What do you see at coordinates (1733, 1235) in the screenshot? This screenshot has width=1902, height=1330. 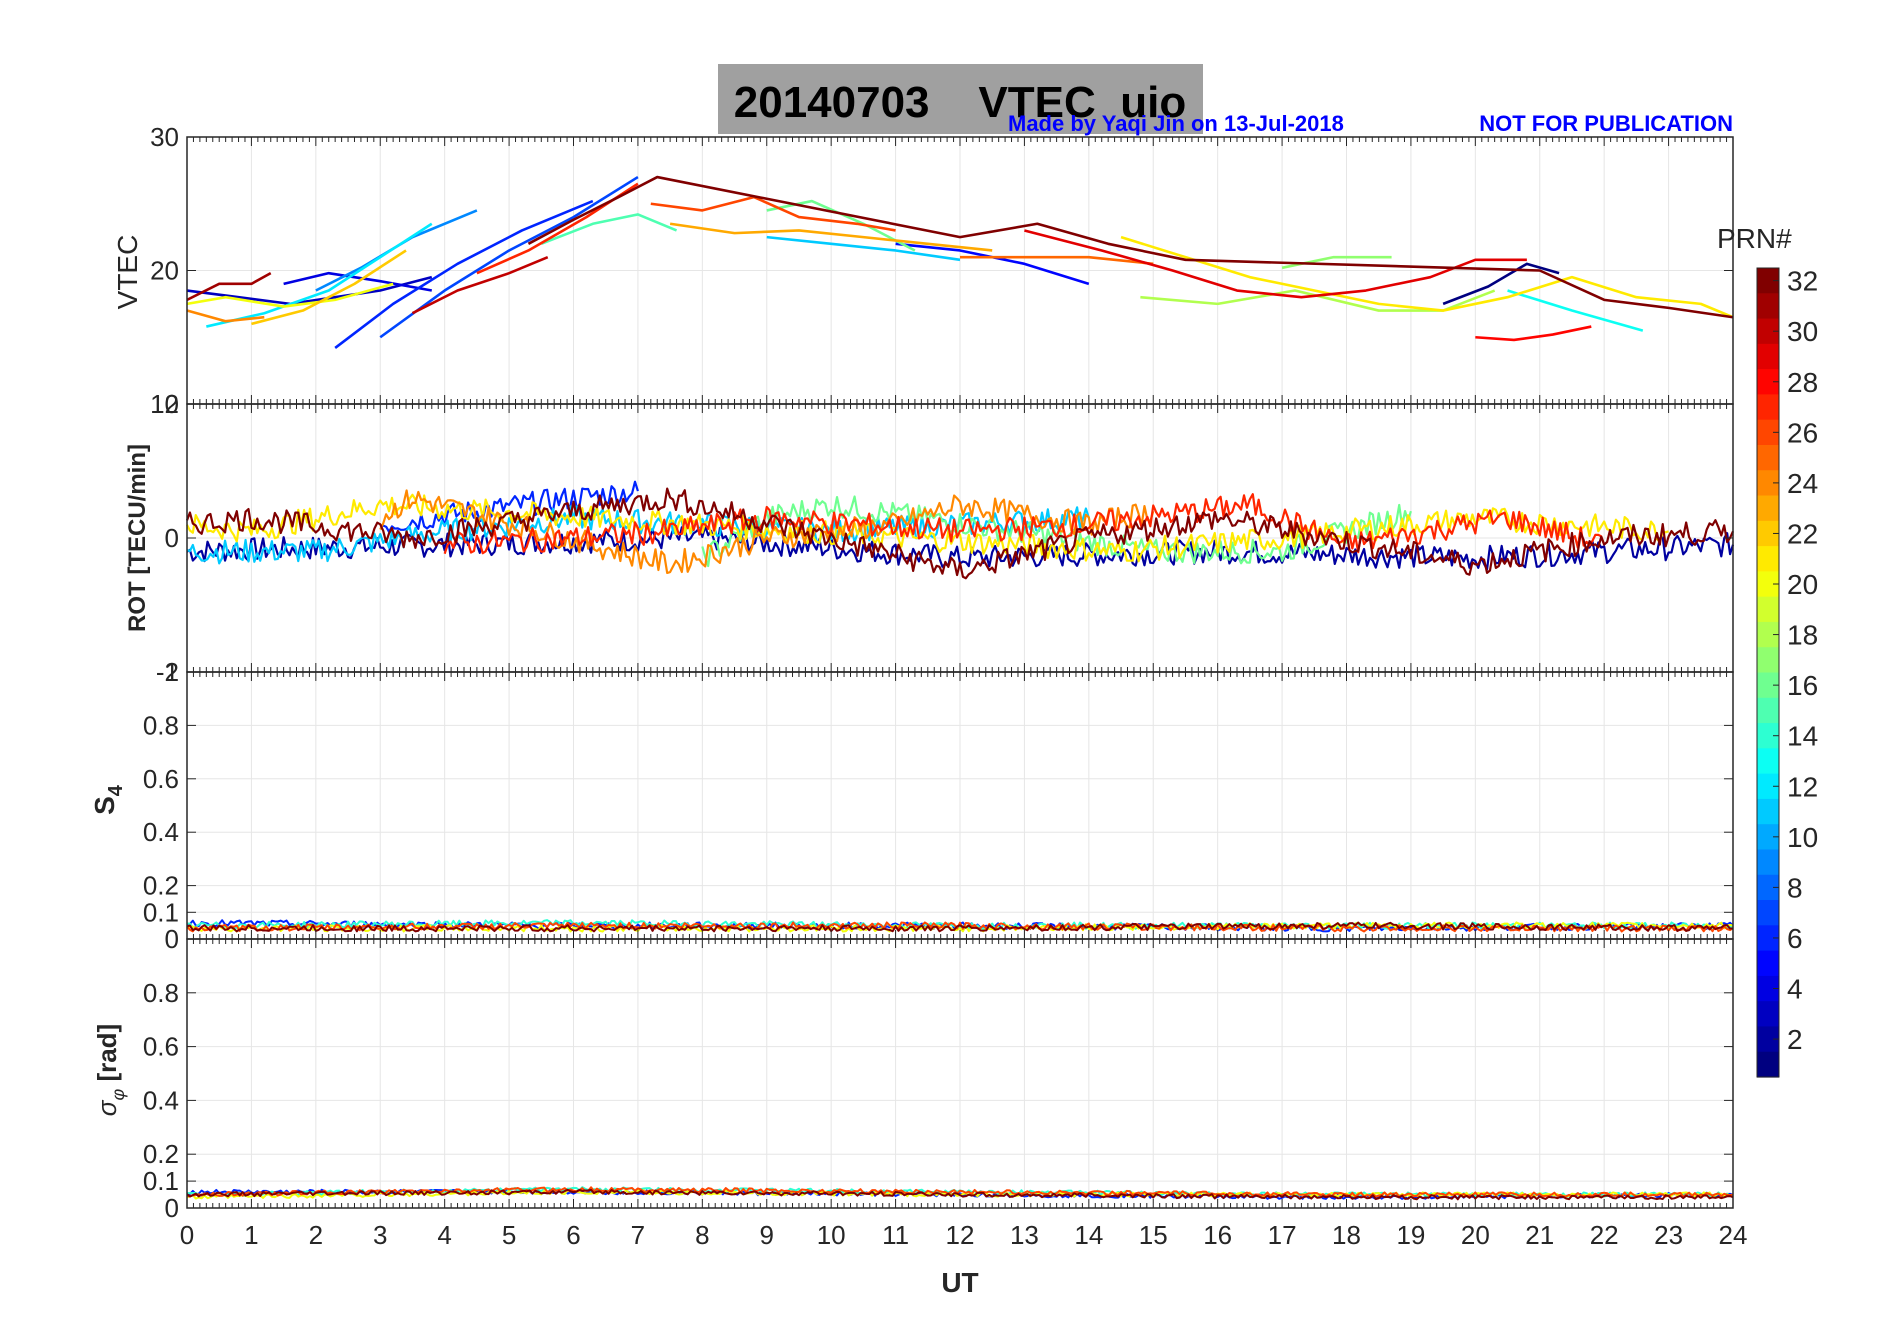 I see `x-tick-label: 24` at bounding box center [1733, 1235].